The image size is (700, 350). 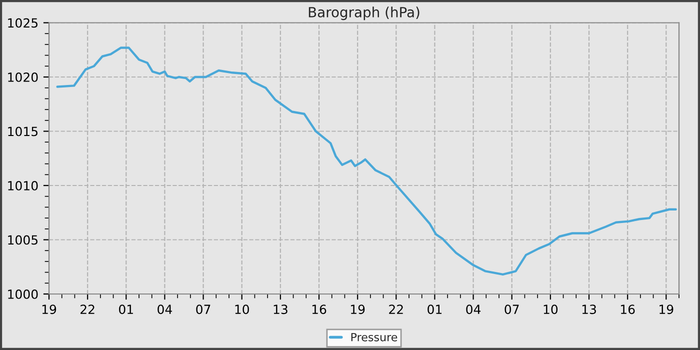 I want to click on y-tick-label: 1025, so click(x=23, y=23).